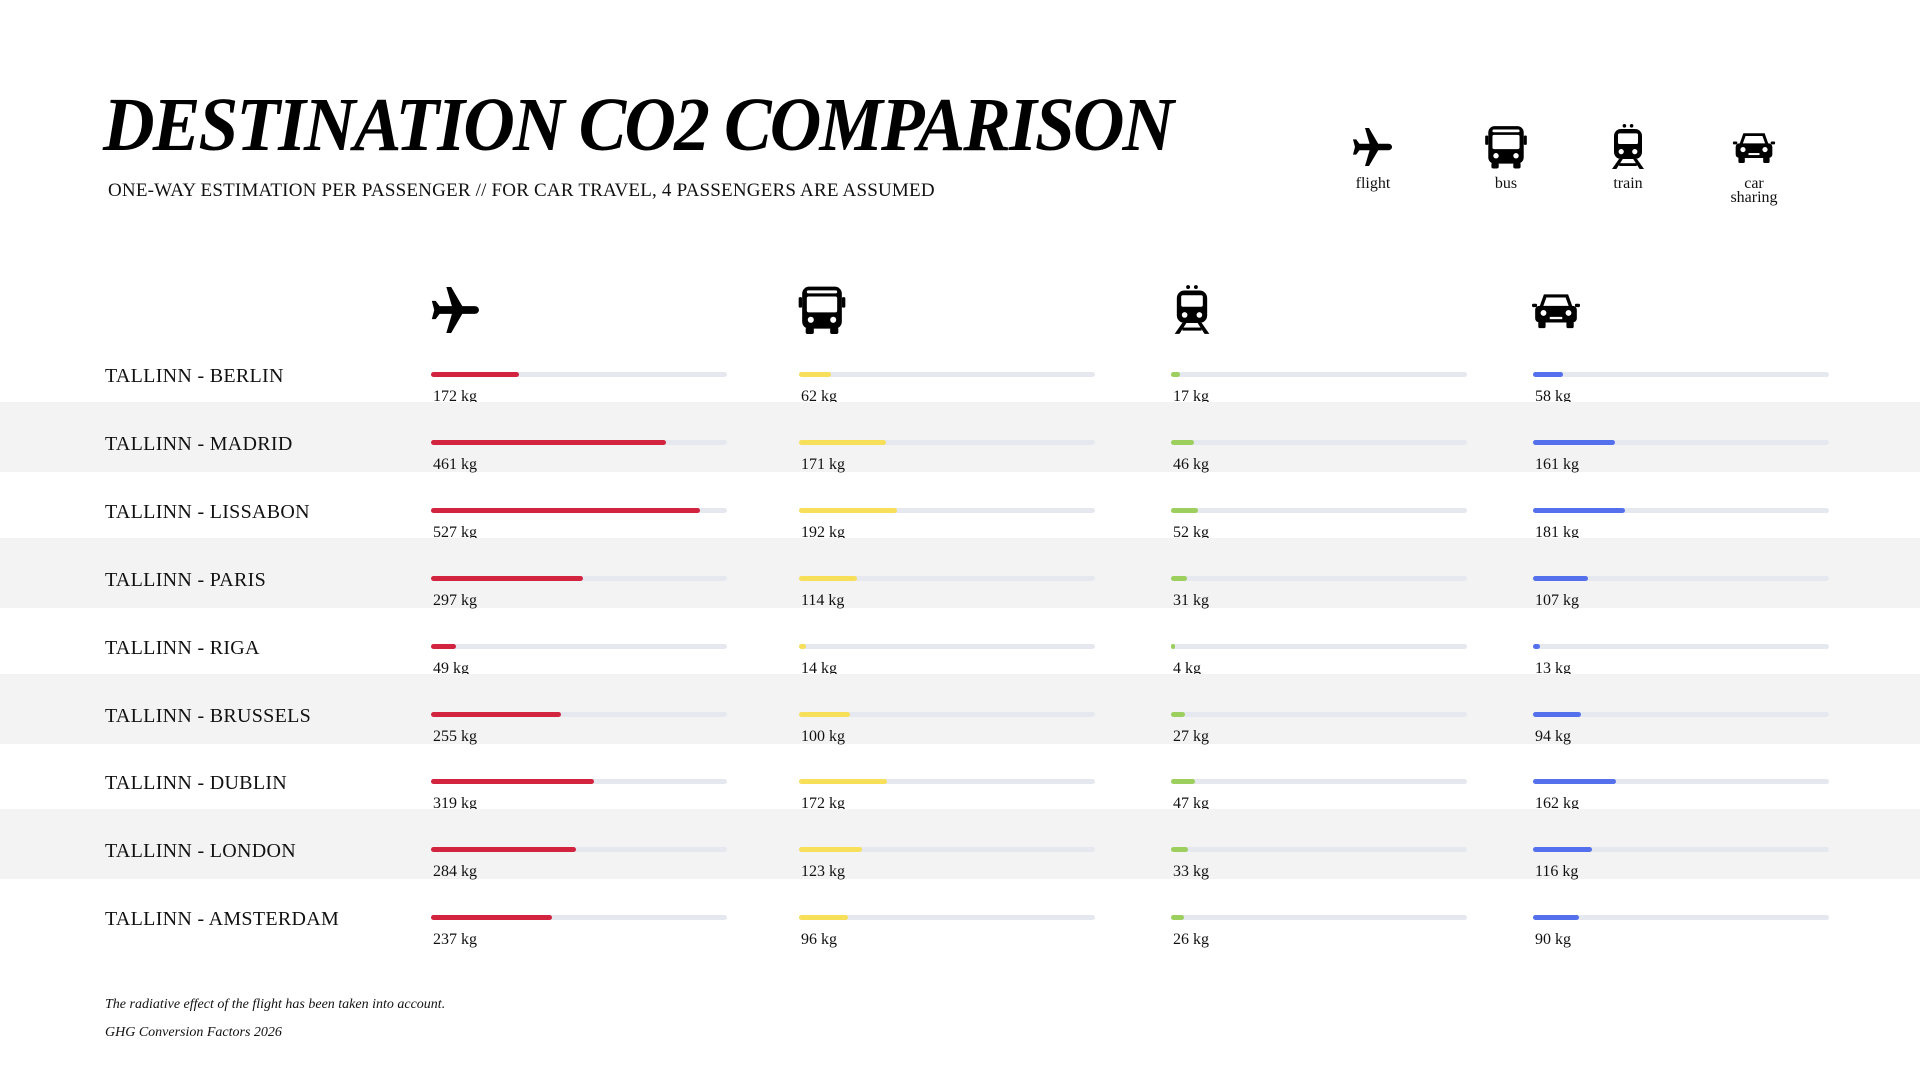  I want to click on legend-label-line: car, so click(1754, 183).